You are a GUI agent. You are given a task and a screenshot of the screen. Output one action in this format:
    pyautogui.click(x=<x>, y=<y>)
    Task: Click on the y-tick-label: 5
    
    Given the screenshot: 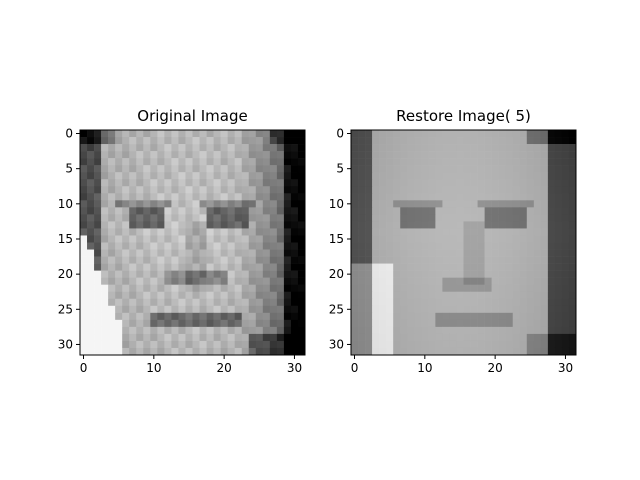 What is the action you would take?
    pyautogui.click(x=69, y=169)
    